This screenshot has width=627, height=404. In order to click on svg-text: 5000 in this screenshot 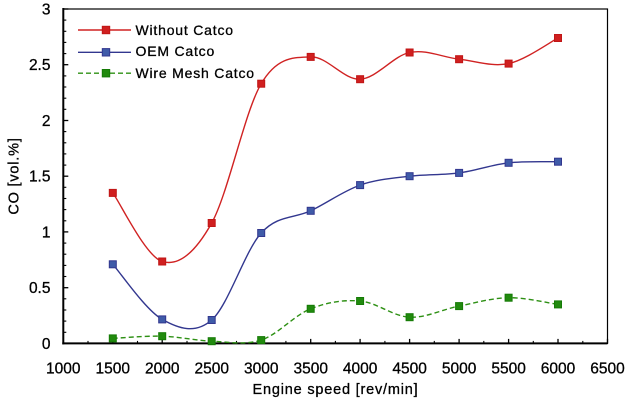, I will do `click(459, 368)`.